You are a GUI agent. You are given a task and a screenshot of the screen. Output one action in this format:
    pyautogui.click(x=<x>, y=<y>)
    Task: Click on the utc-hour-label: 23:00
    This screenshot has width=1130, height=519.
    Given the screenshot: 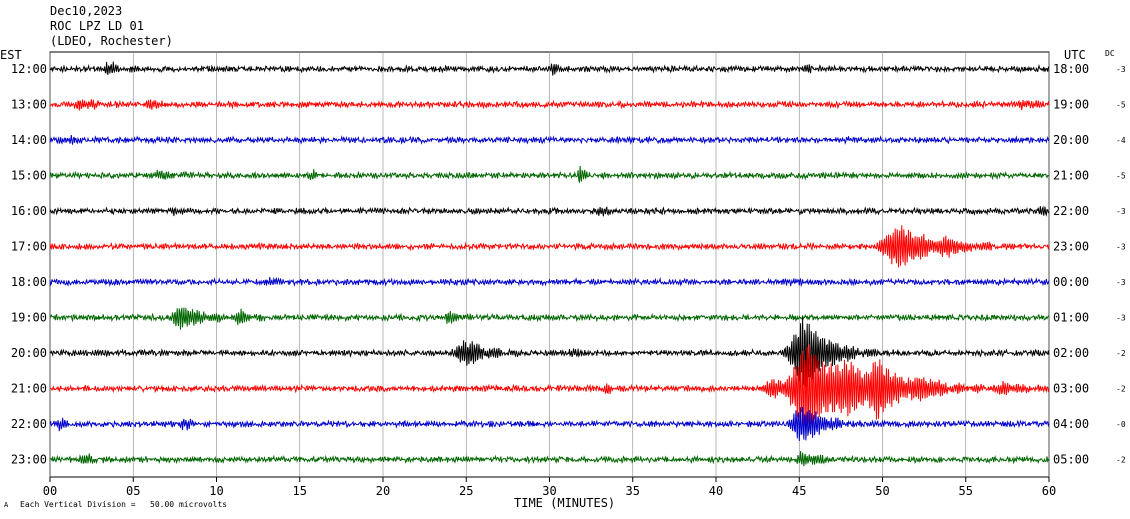 What is the action you would take?
    pyautogui.click(x=1071, y=247)
    